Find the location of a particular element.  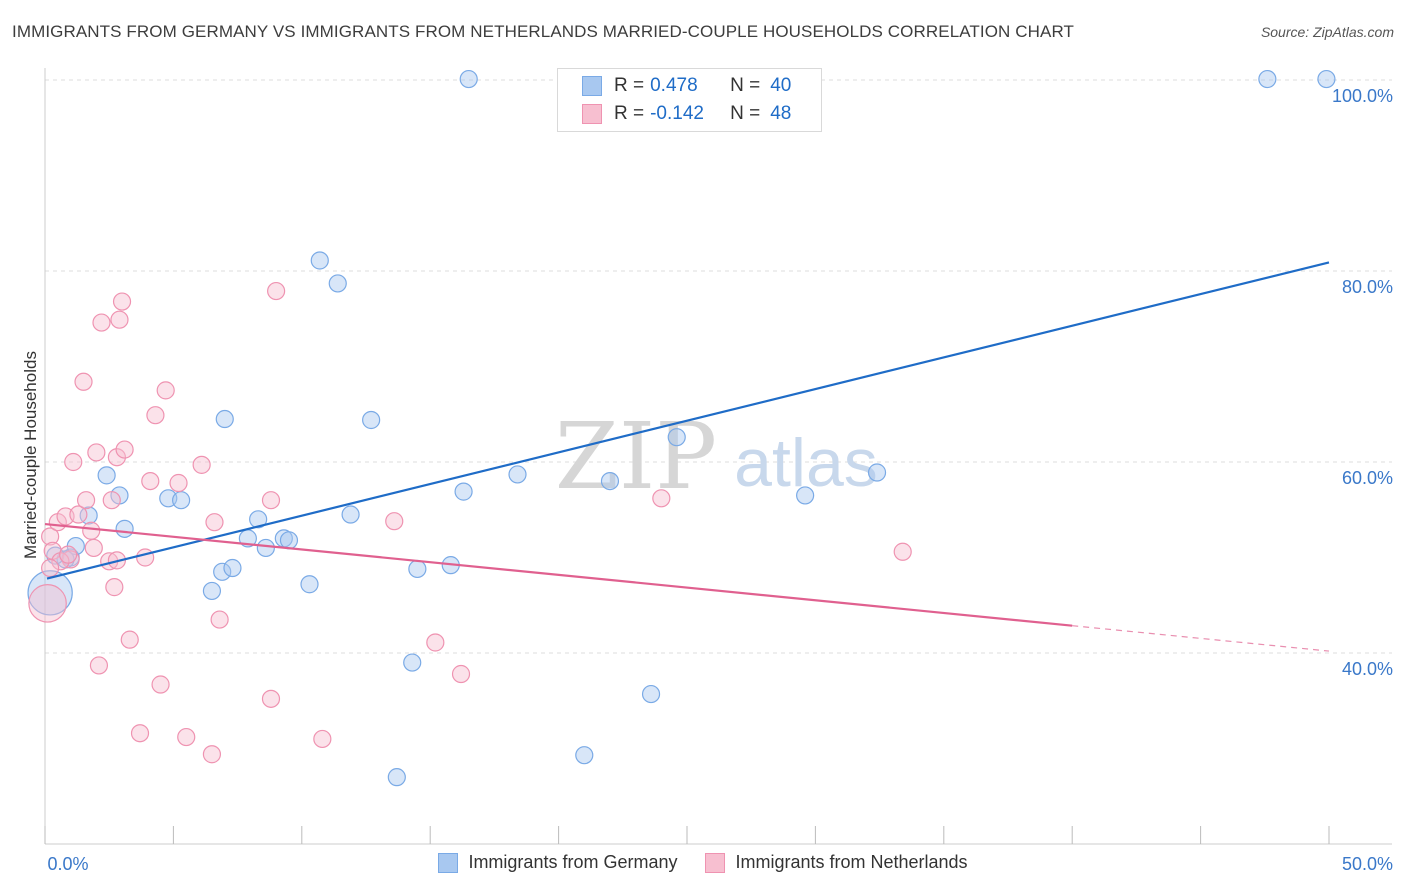

legend-row-germany: R = 0.478 N = 40 is located at coordinates (686, 86).